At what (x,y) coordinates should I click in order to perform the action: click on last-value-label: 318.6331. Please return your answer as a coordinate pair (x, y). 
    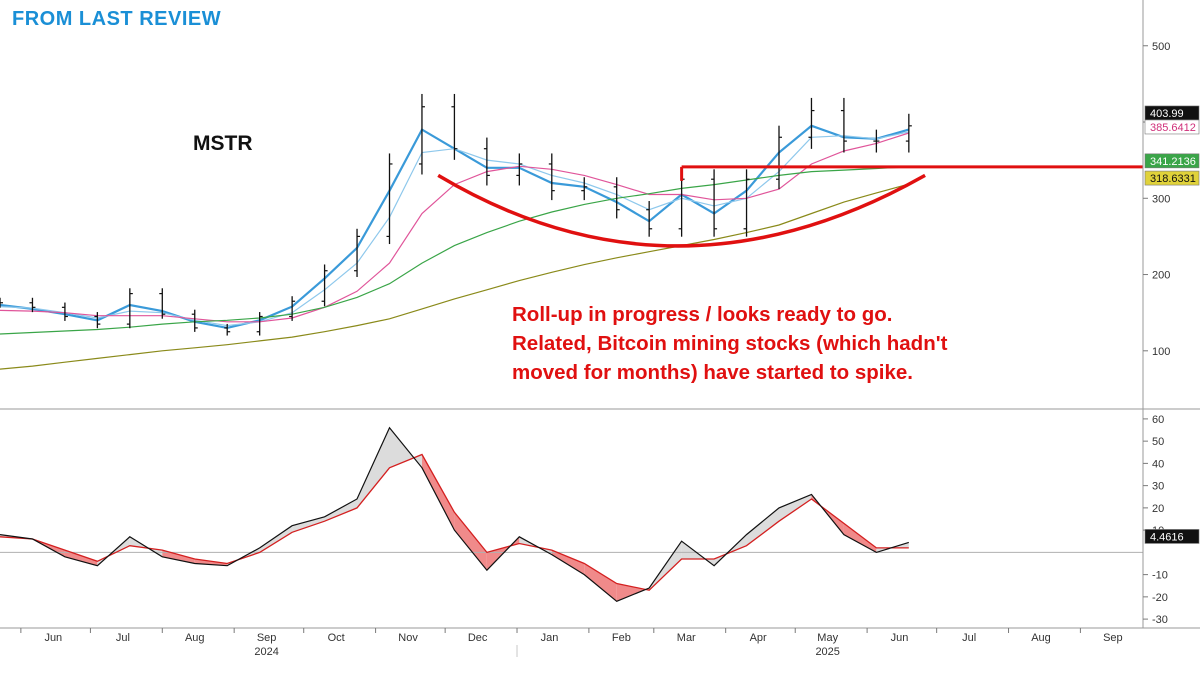
    Looking at the image, I should click on (1173, 179).